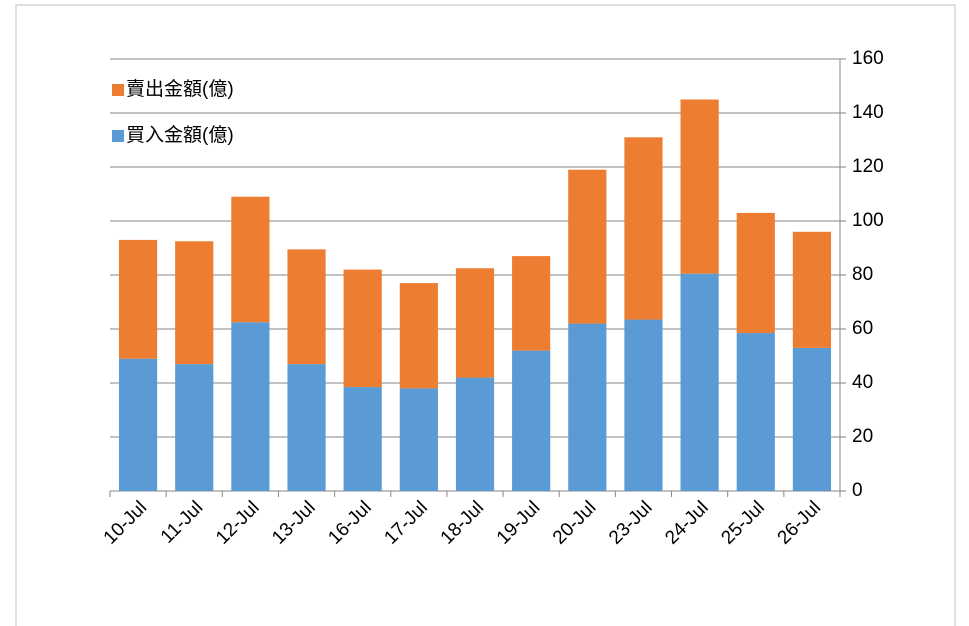 This screenshot has height=626, width=969. I want to click on y-tick-label: 40, so click(862, 382).